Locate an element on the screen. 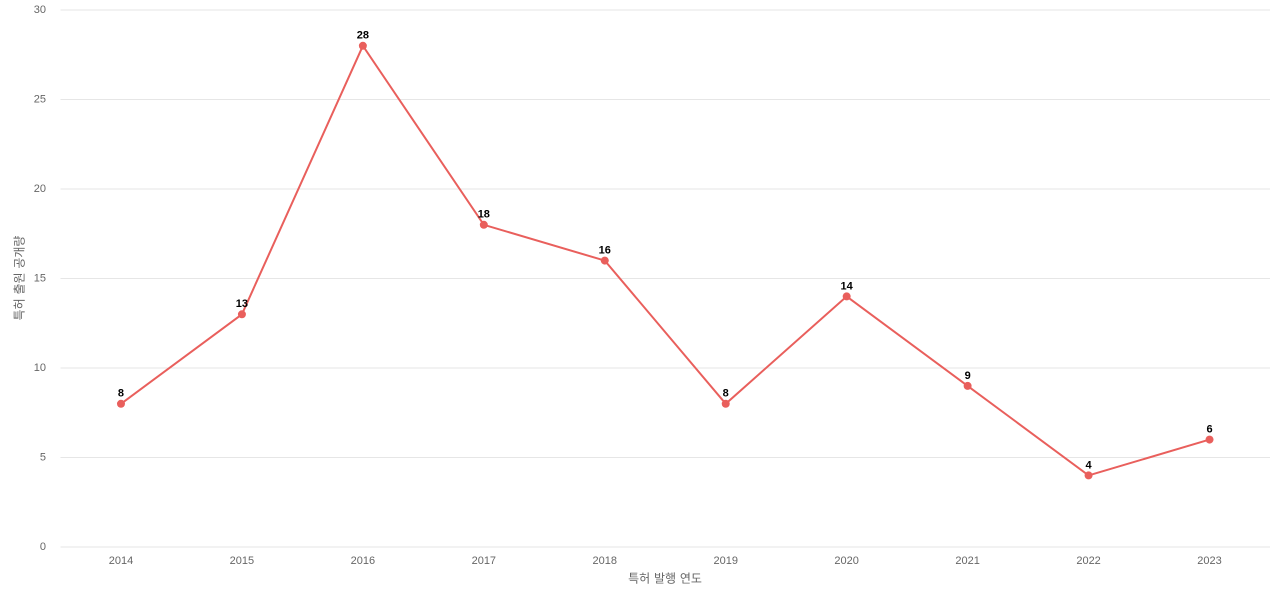  value-label: 9 is located at coordinates (968, 376).